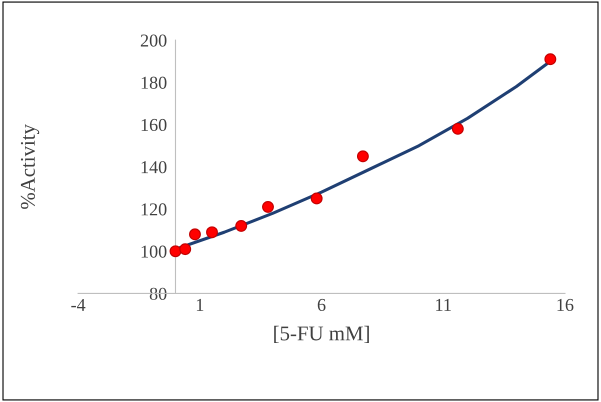  Describe the element at coordinates (78, 304) in the screenshot. I see `x-tick-label: -4` at that location.